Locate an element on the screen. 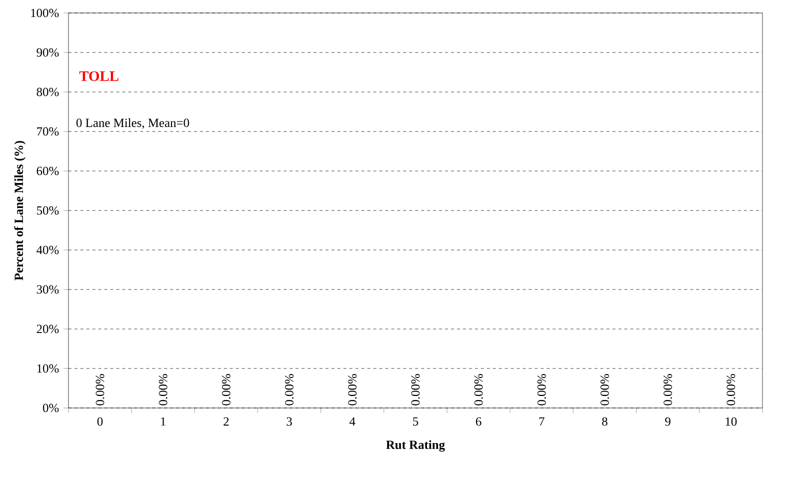 The image size is (801, 484). x-tick-label: 8 is located at coordinates (605, 421).